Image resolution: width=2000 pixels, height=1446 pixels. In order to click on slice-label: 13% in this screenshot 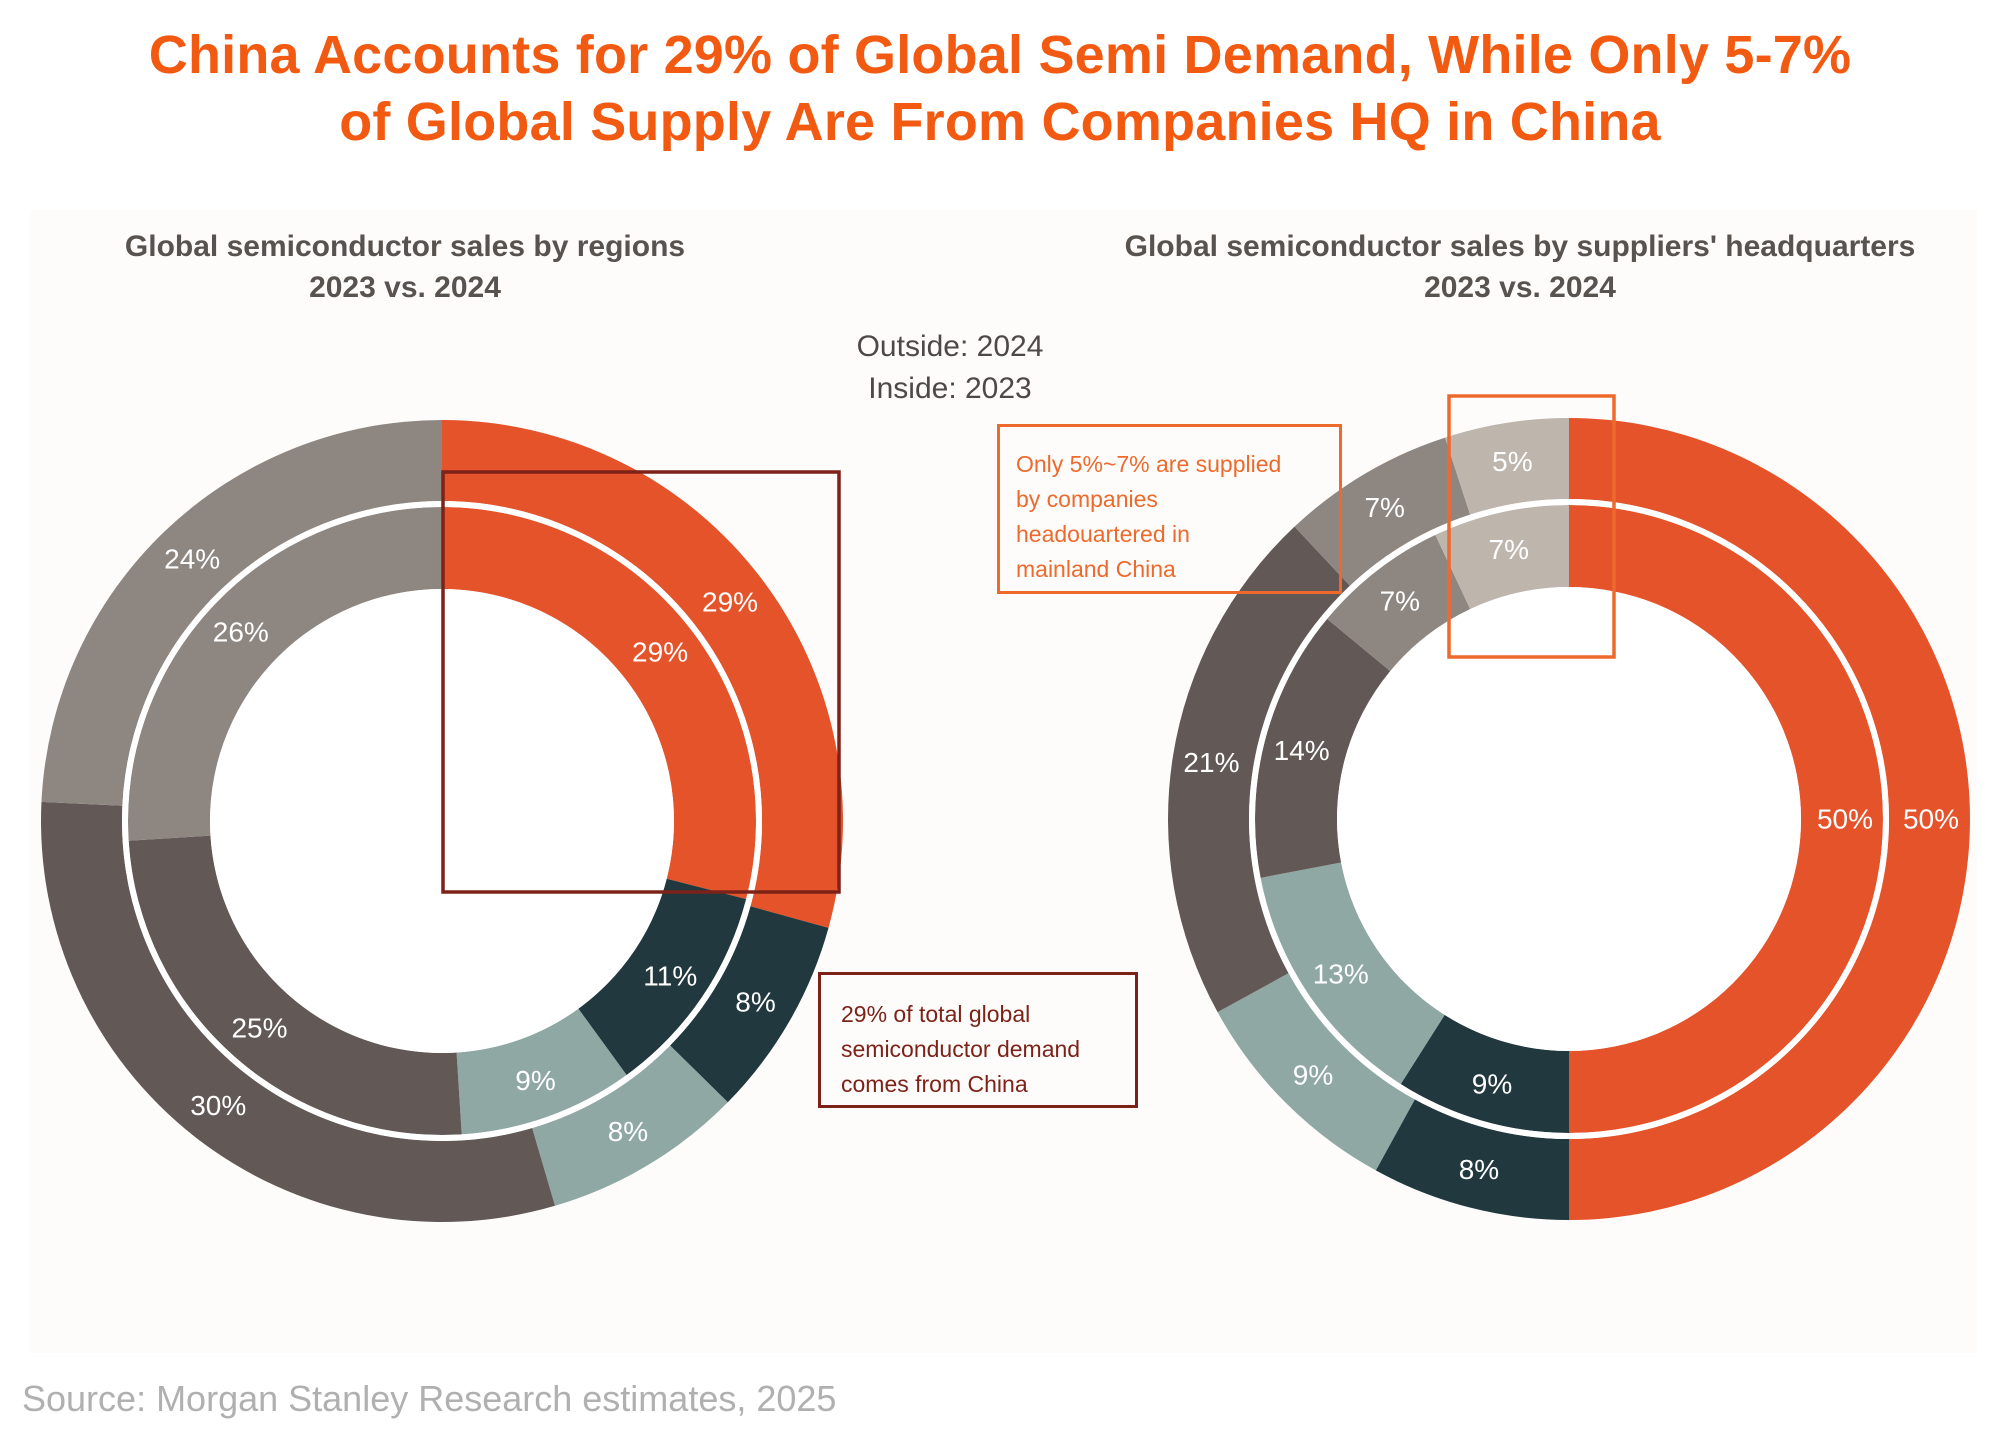, I will do `click(1341, 974)`.